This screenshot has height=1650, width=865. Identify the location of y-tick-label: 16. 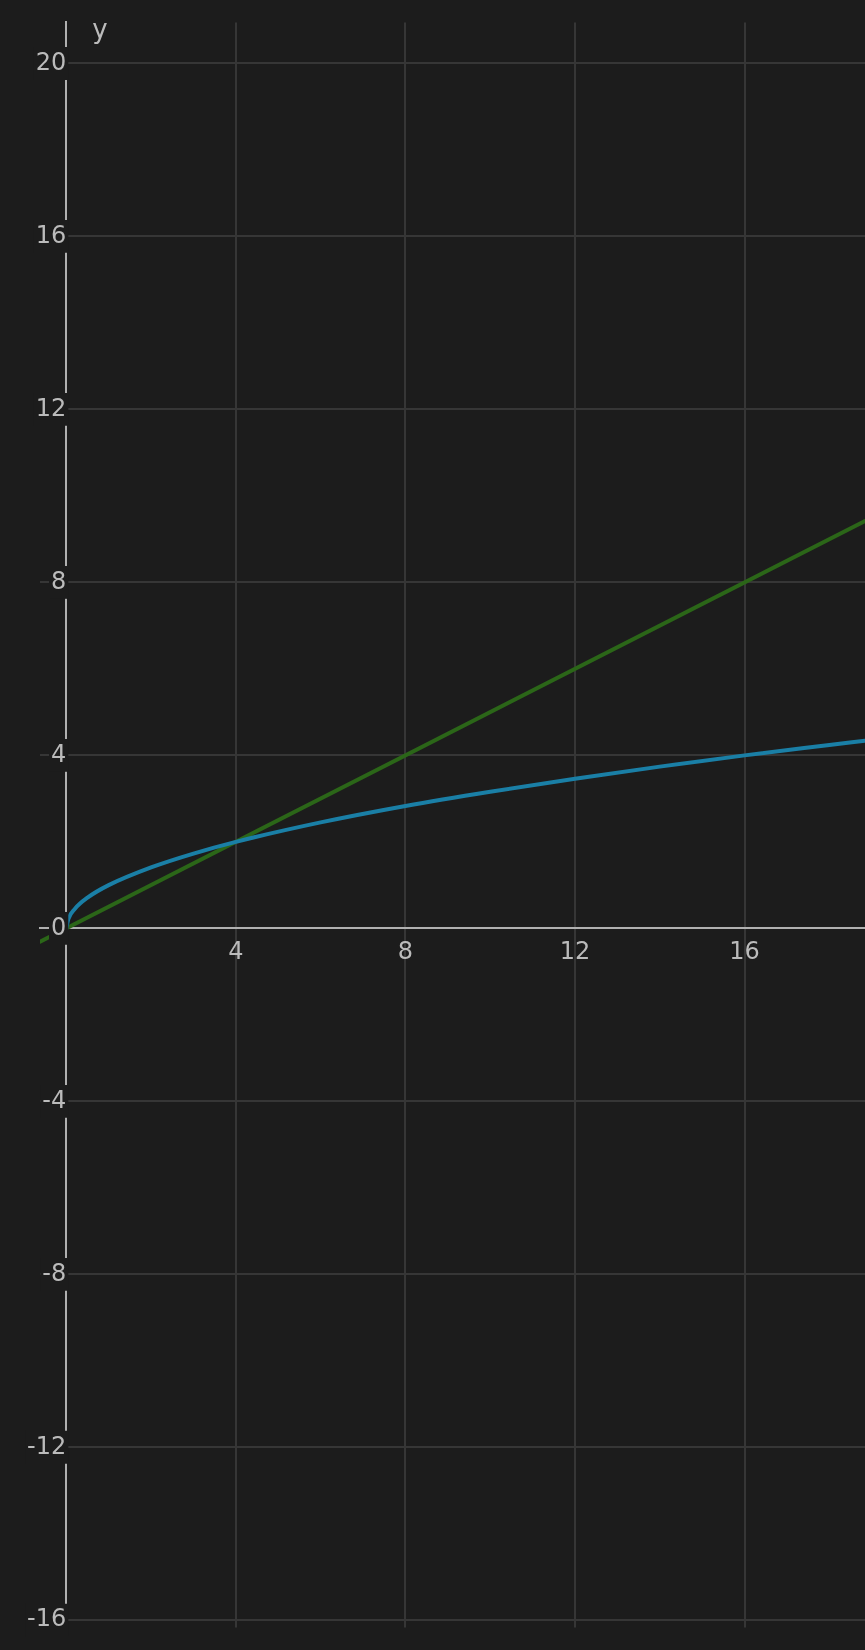
(51, 234).